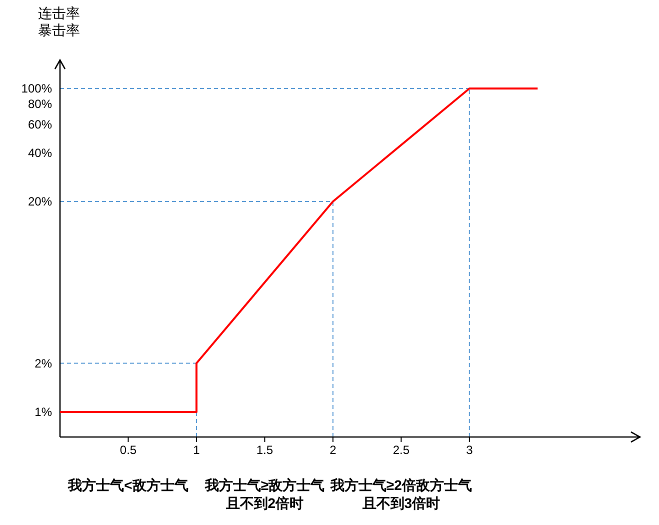 Image resolution: width=659 pixels, height=525 pixels. I want to click on x-tick-label: 1.5, so click(265, 450).